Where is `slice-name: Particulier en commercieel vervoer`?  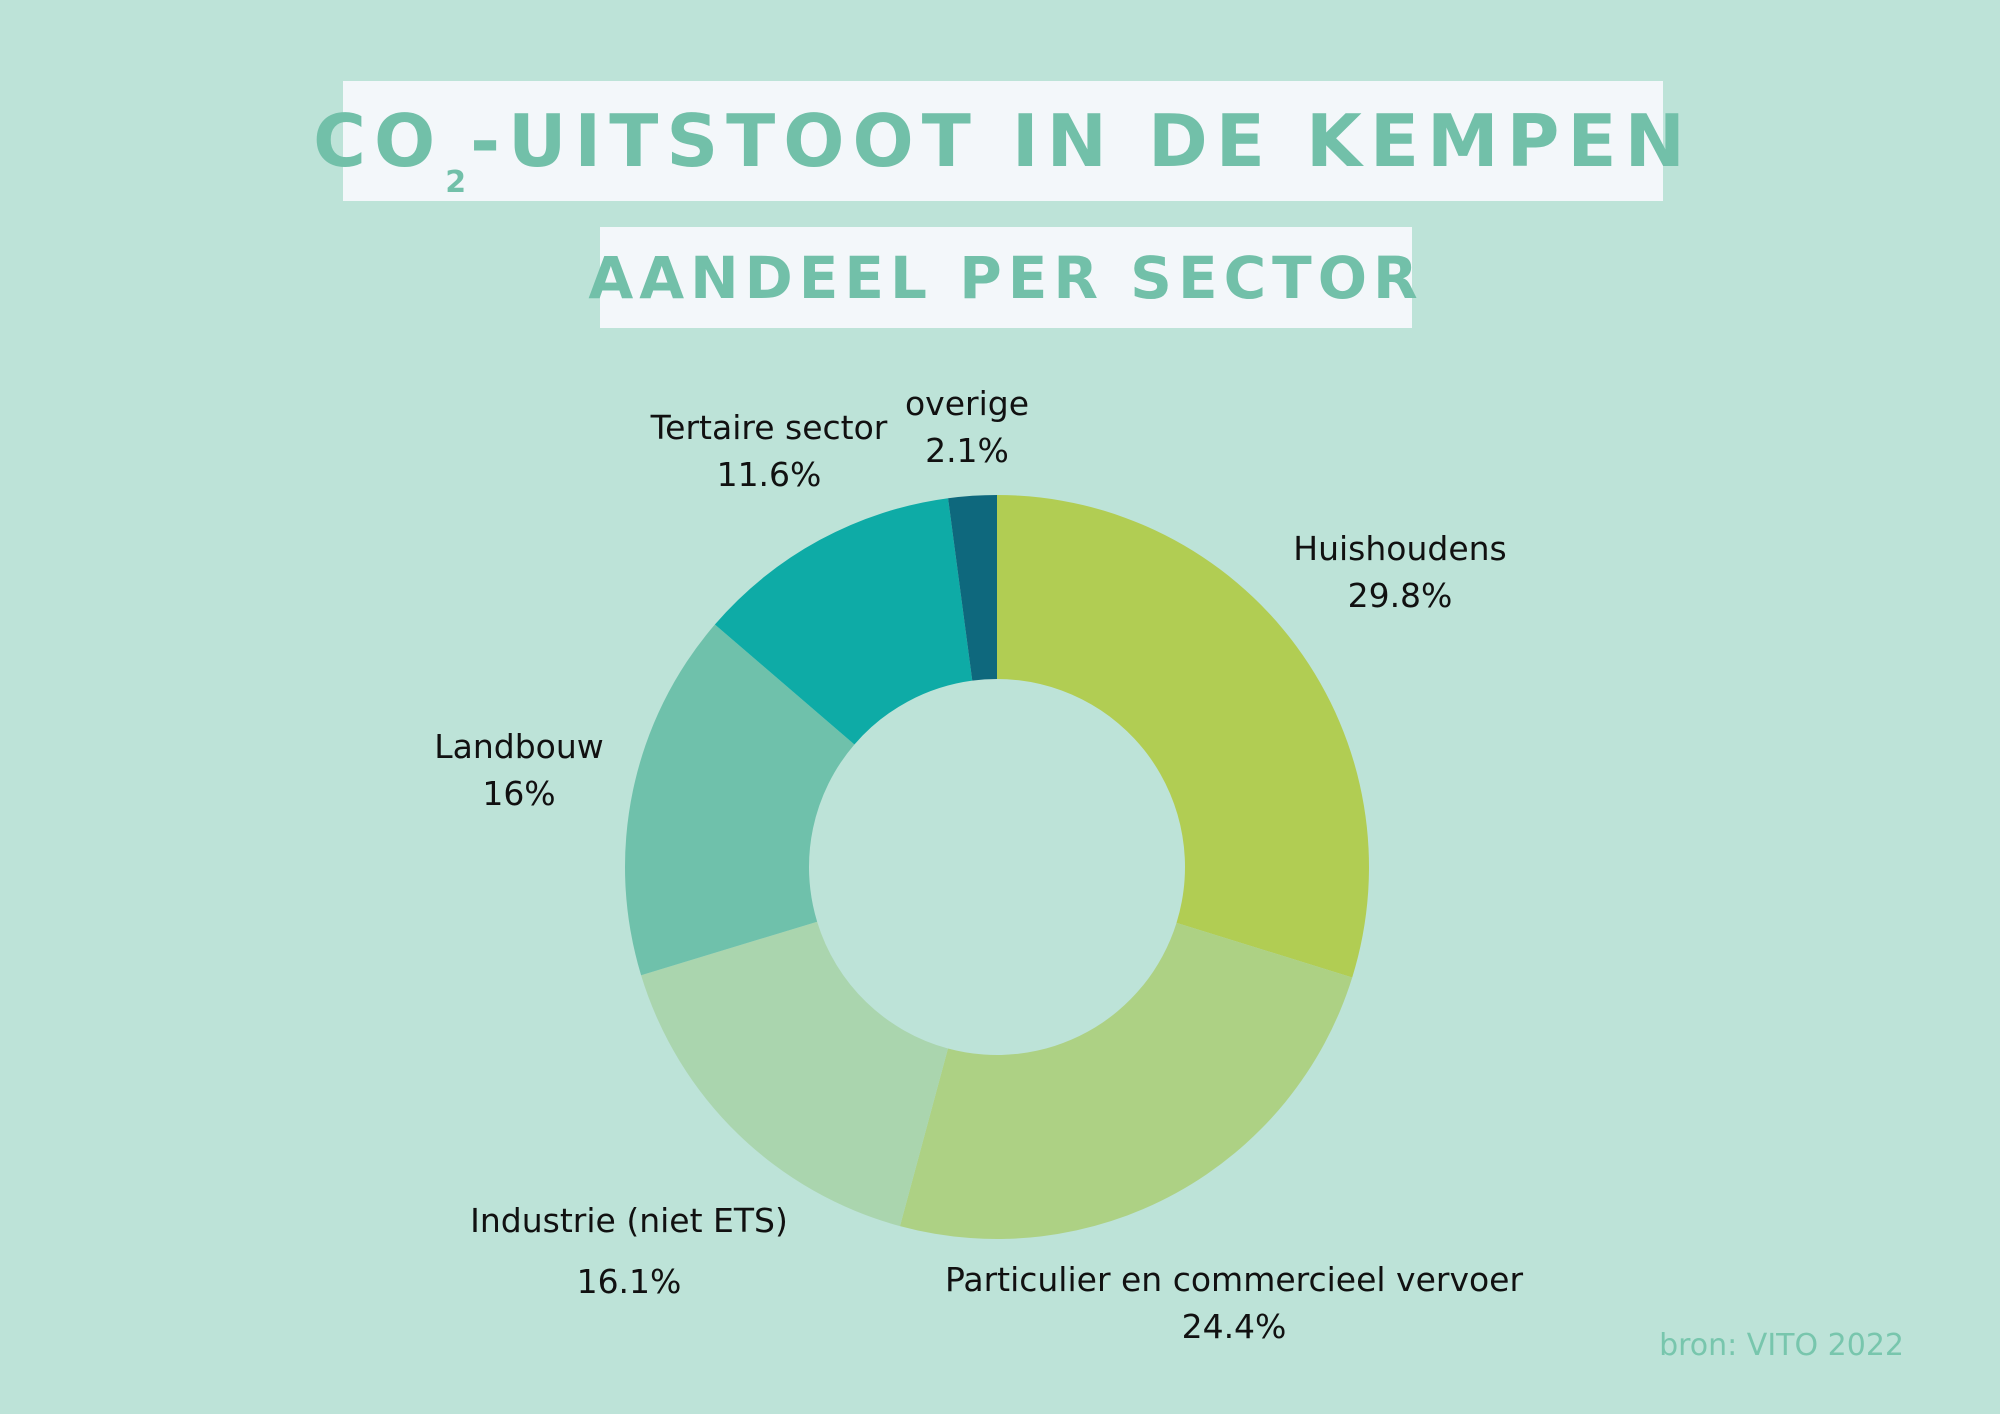
slice-name: Particulier en commercieel vervoer is located at coordinates (1234, 1279).